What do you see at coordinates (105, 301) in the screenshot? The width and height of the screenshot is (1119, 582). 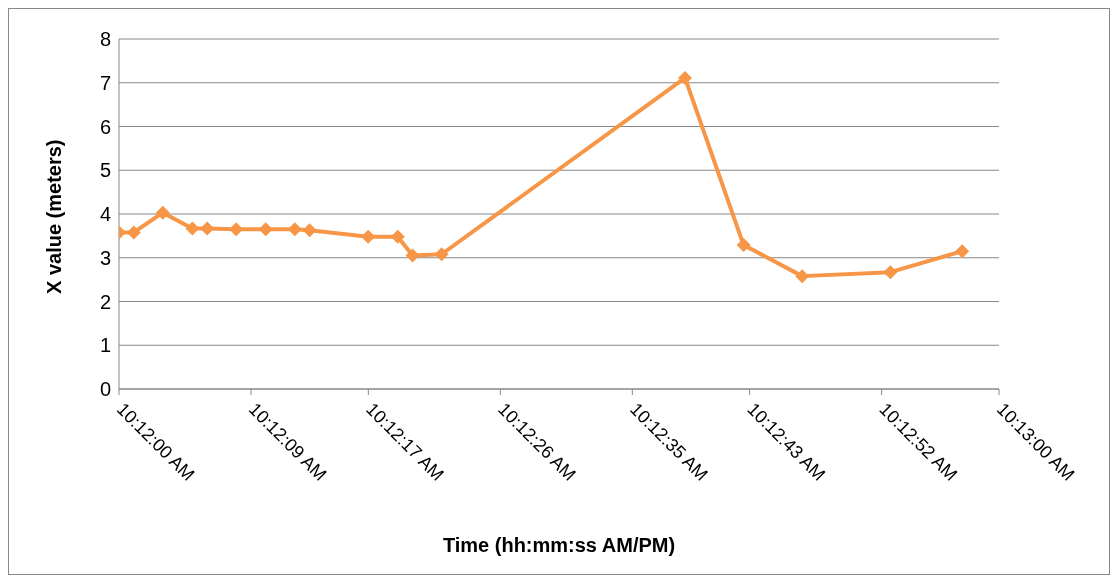 I see `y-tick-label: 2` at bounding box center [105, 301].